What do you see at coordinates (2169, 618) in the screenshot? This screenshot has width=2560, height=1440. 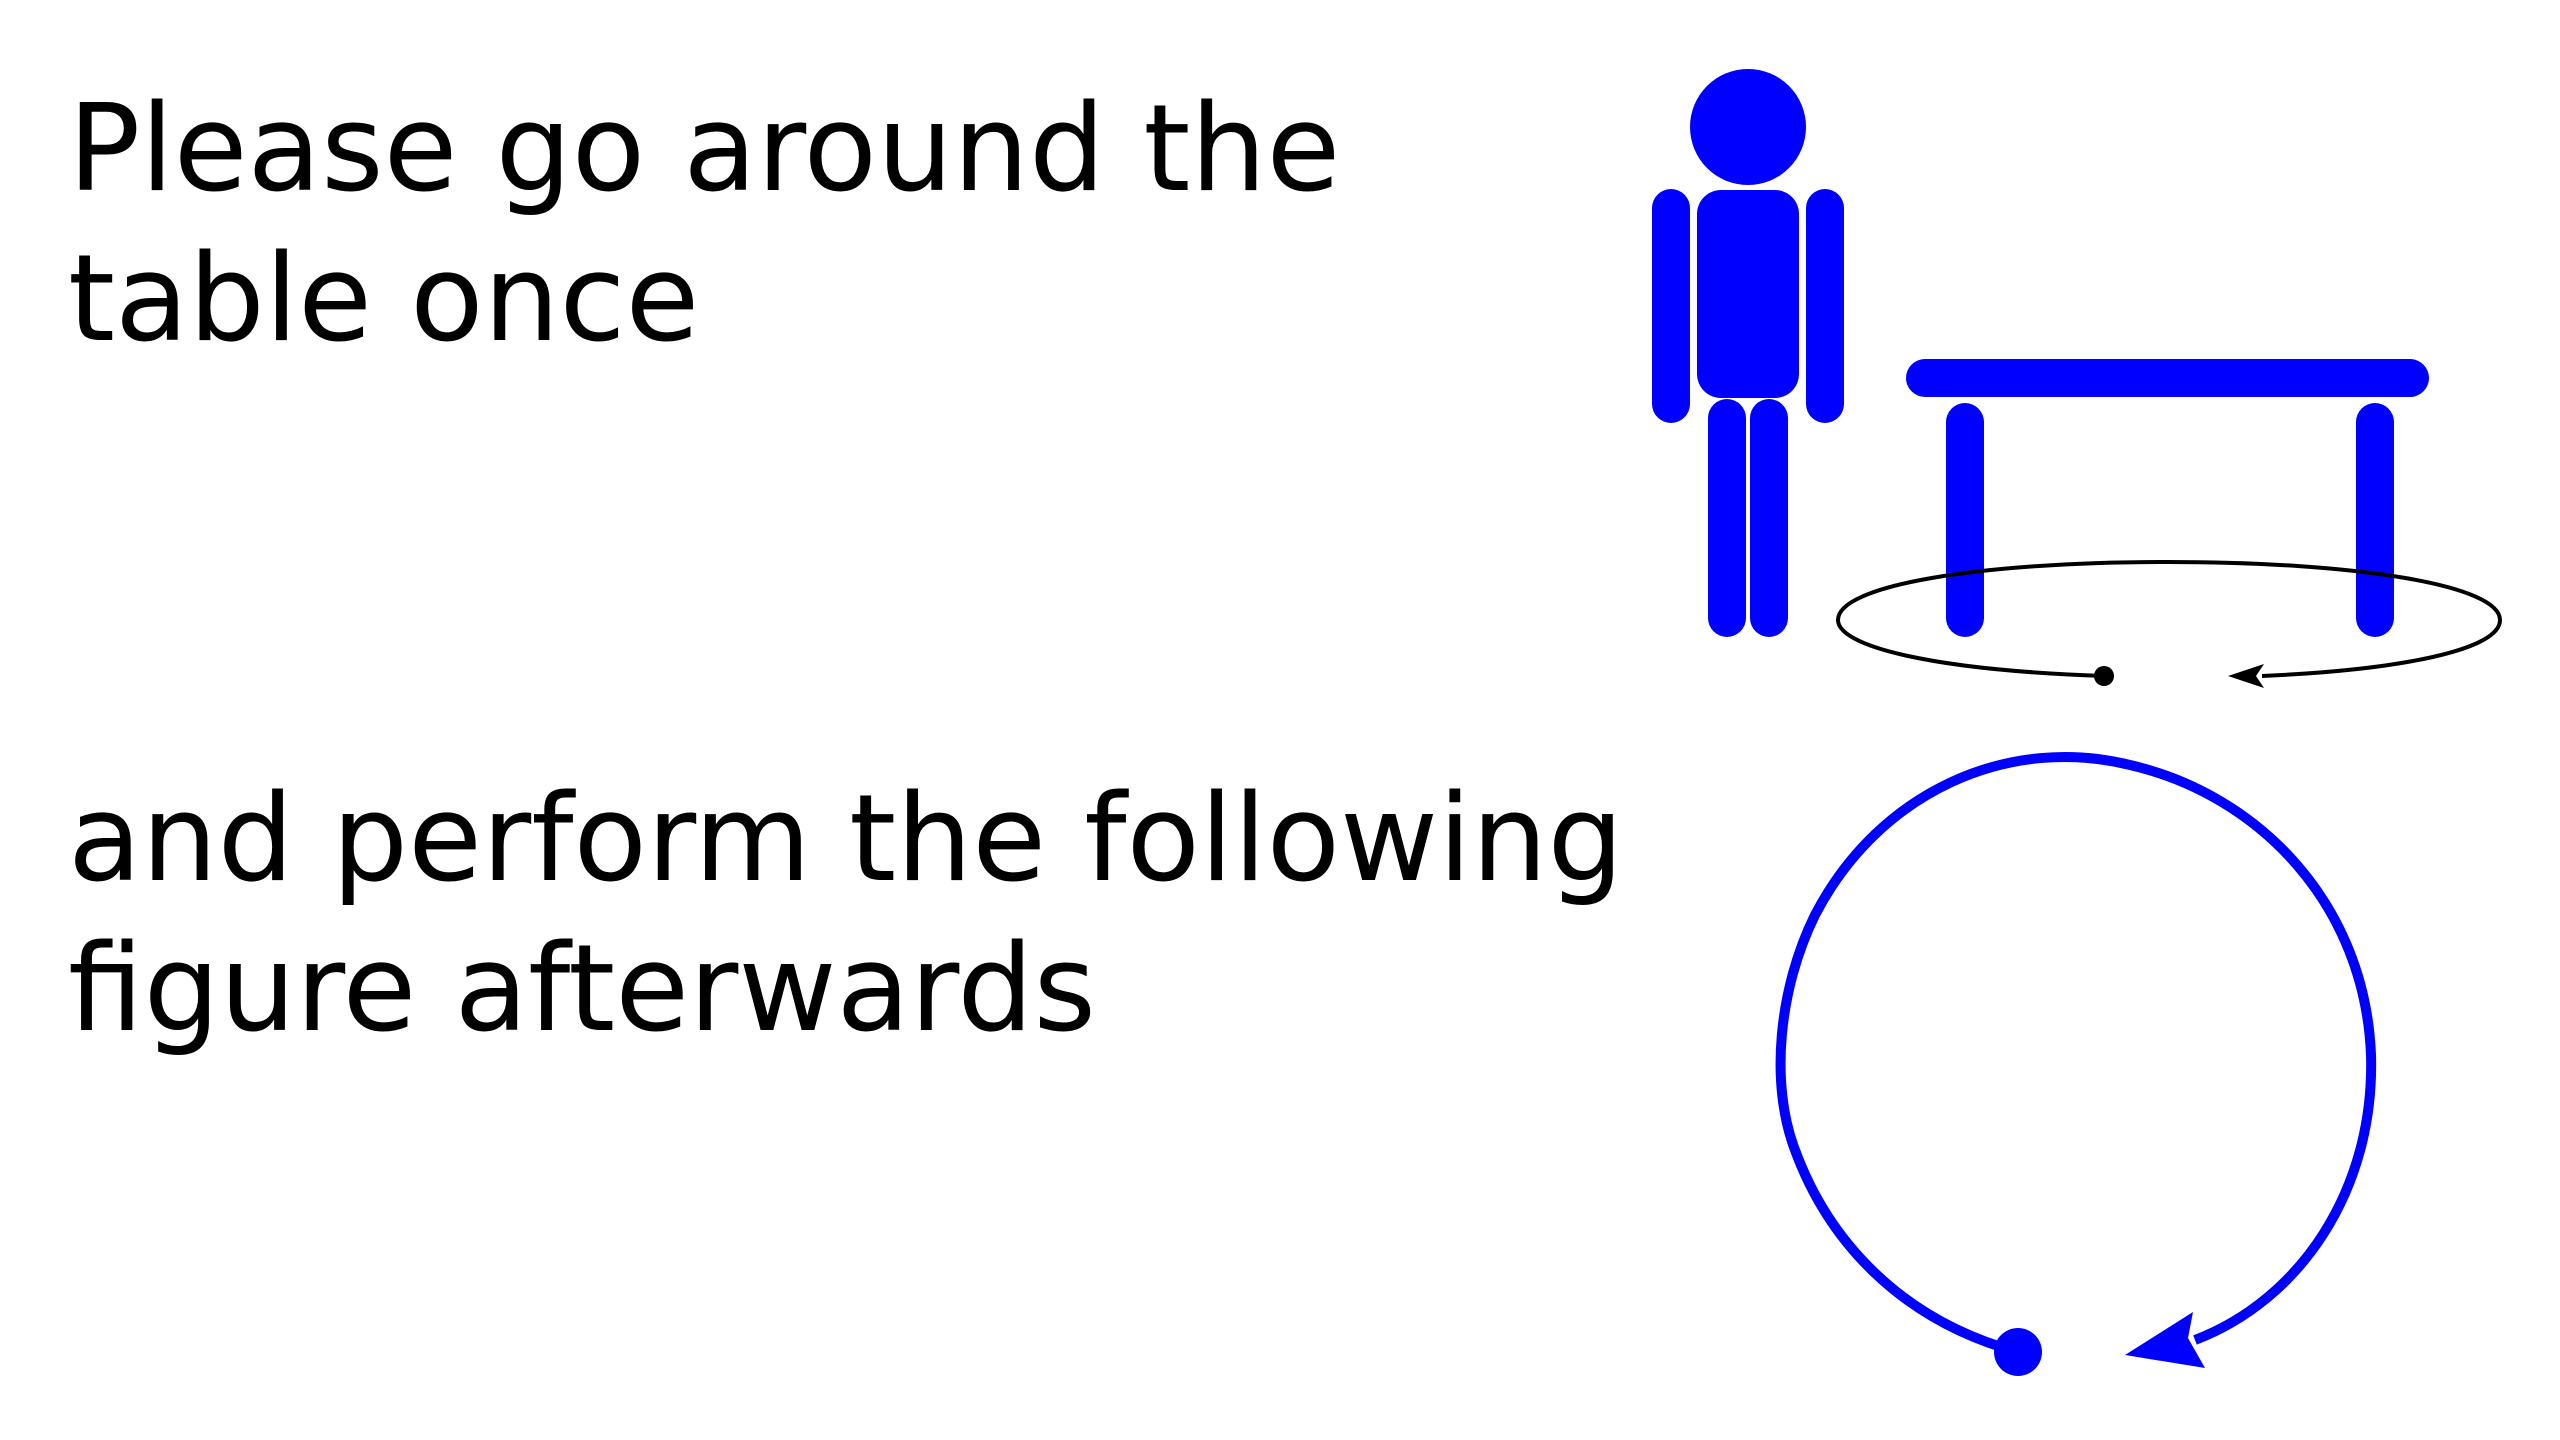 I see `walk-around-path` at bounding box center [2169, 618].